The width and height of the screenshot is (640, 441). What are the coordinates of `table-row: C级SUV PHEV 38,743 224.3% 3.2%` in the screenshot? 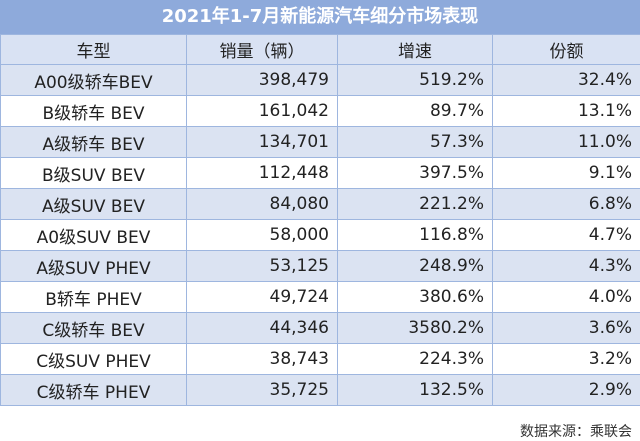 It's located at (320, 359).